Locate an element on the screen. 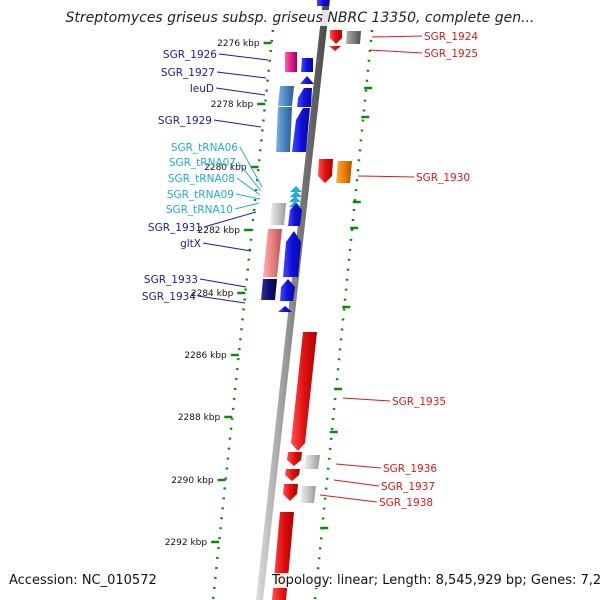  tick-label: 2284 kbp is located at coordinates (212, 294).